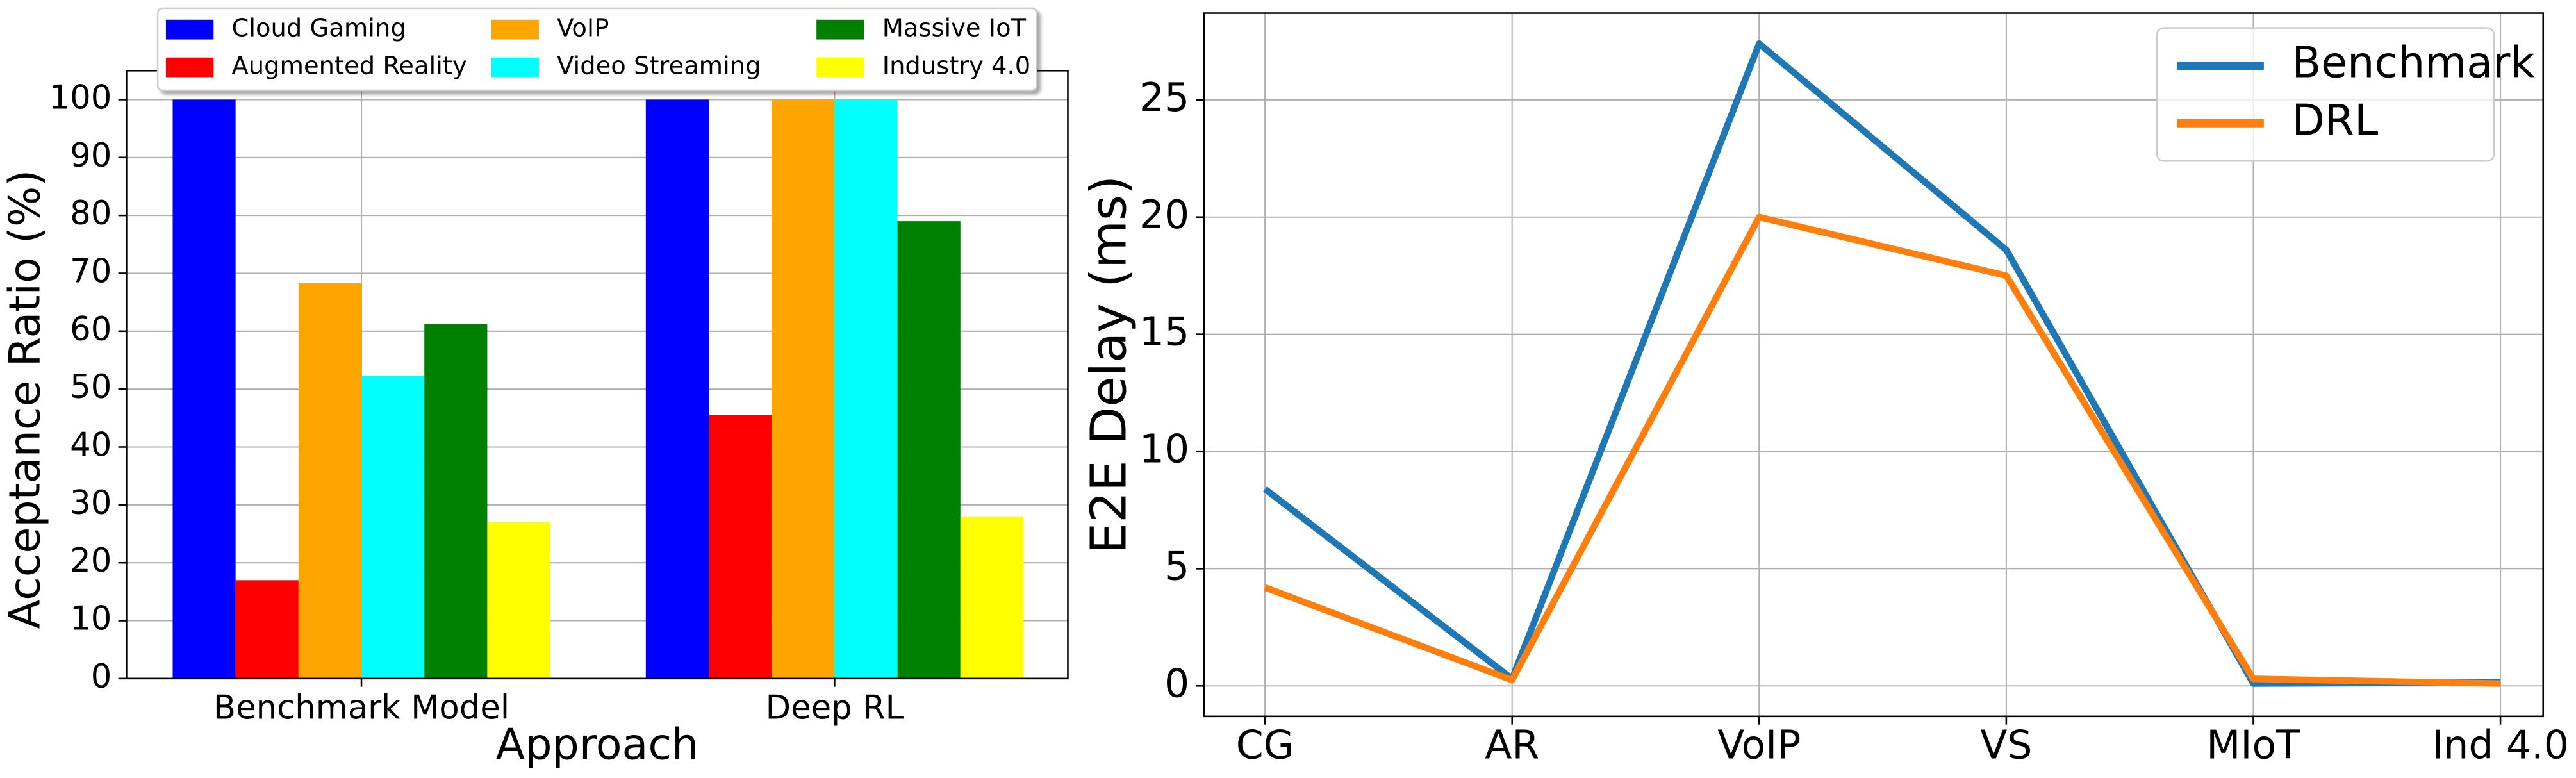  What do you see at coordinates (2500, 745) in the screenshot?
I see `x-tick-label: Ind 4.0` at bounding box center [2500, 745].